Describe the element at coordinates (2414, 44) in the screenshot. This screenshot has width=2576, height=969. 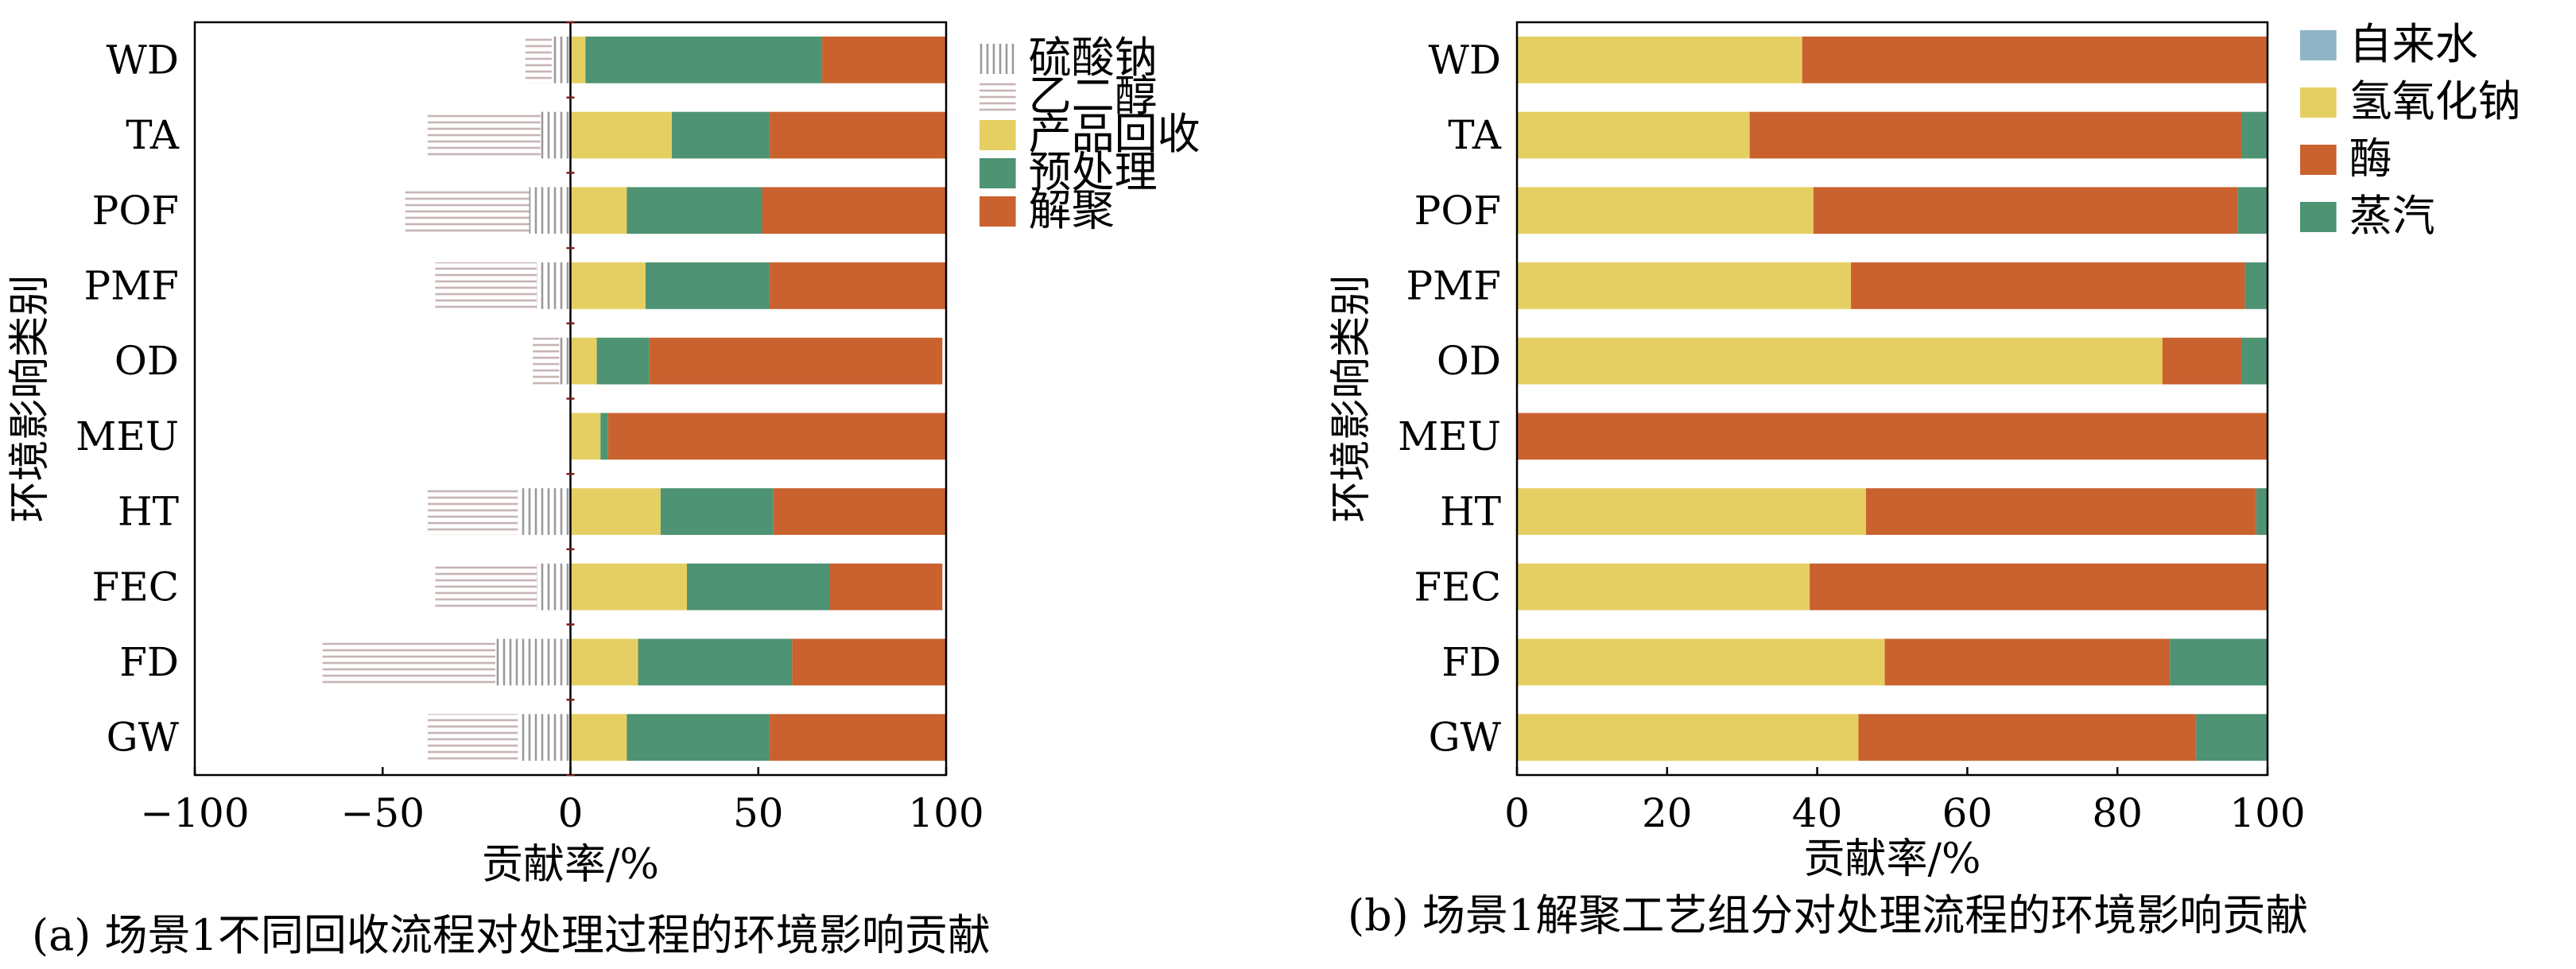
I see `legend-label: 自来水` at that location.